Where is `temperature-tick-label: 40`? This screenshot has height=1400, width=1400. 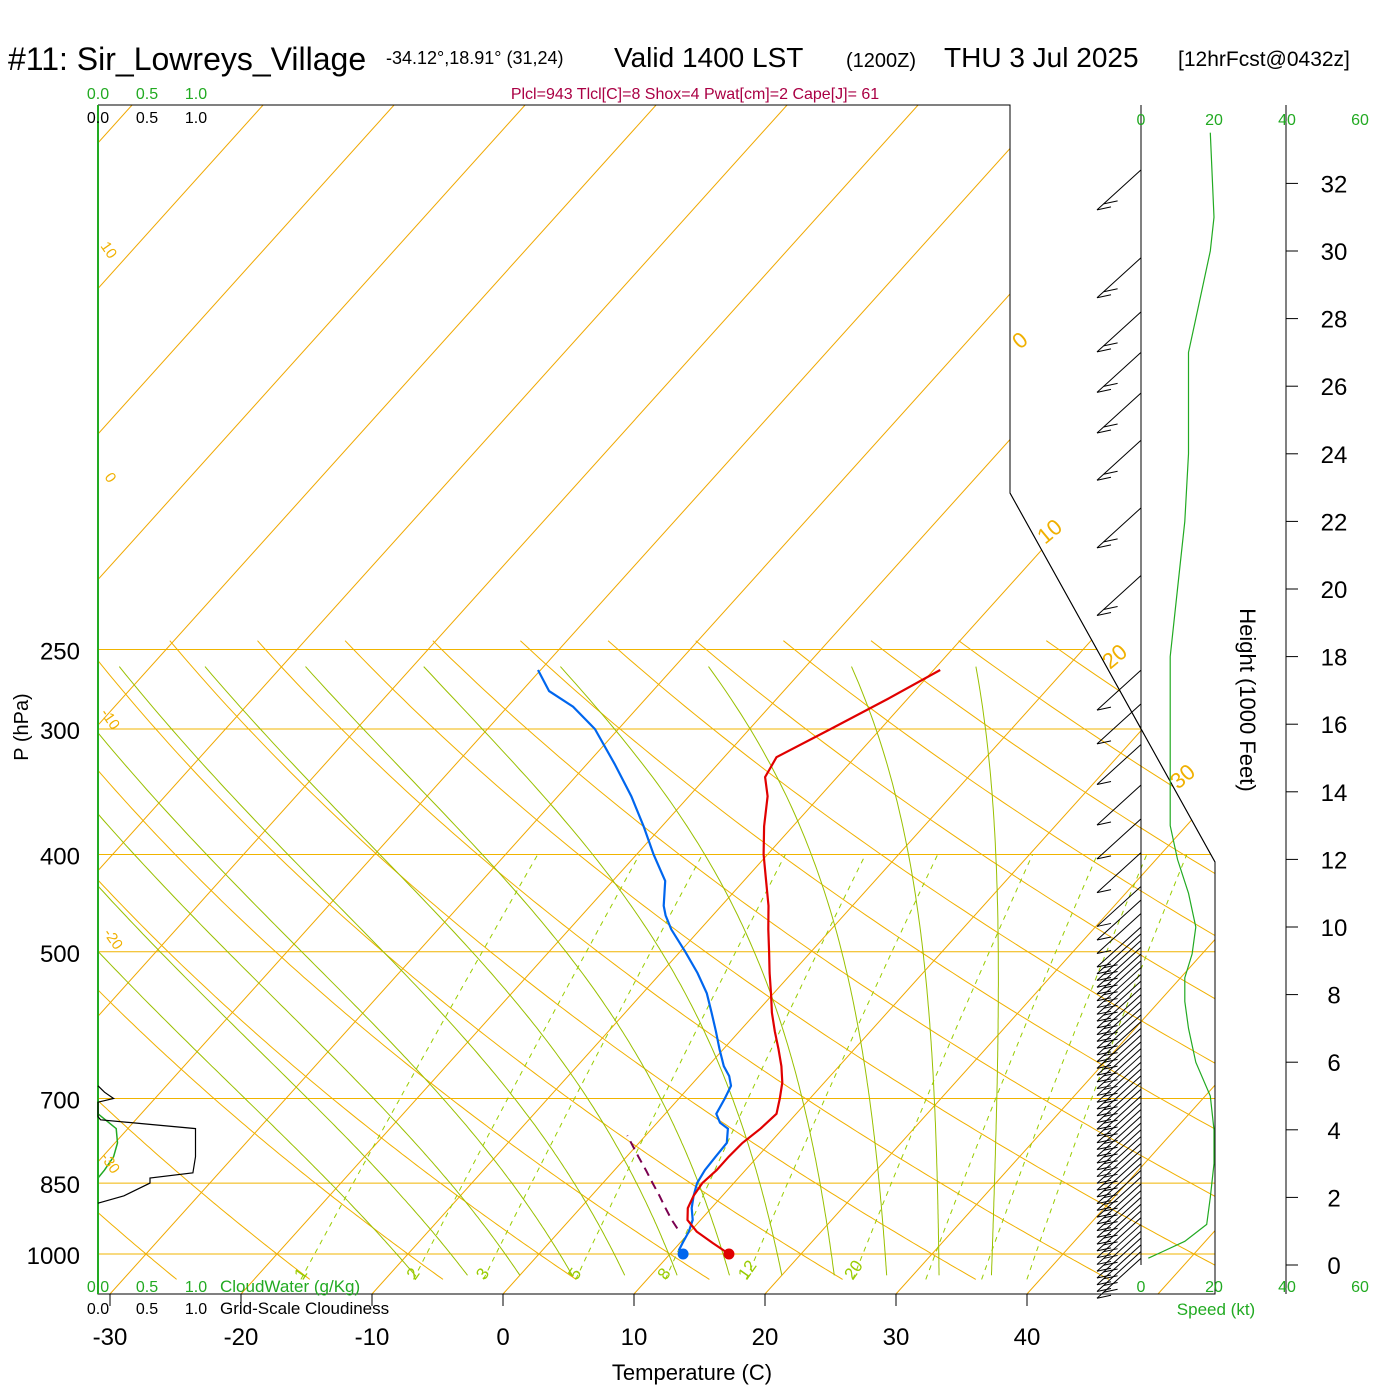 temperature-tick-label: 40 is located at coordinates (1027, 1337).